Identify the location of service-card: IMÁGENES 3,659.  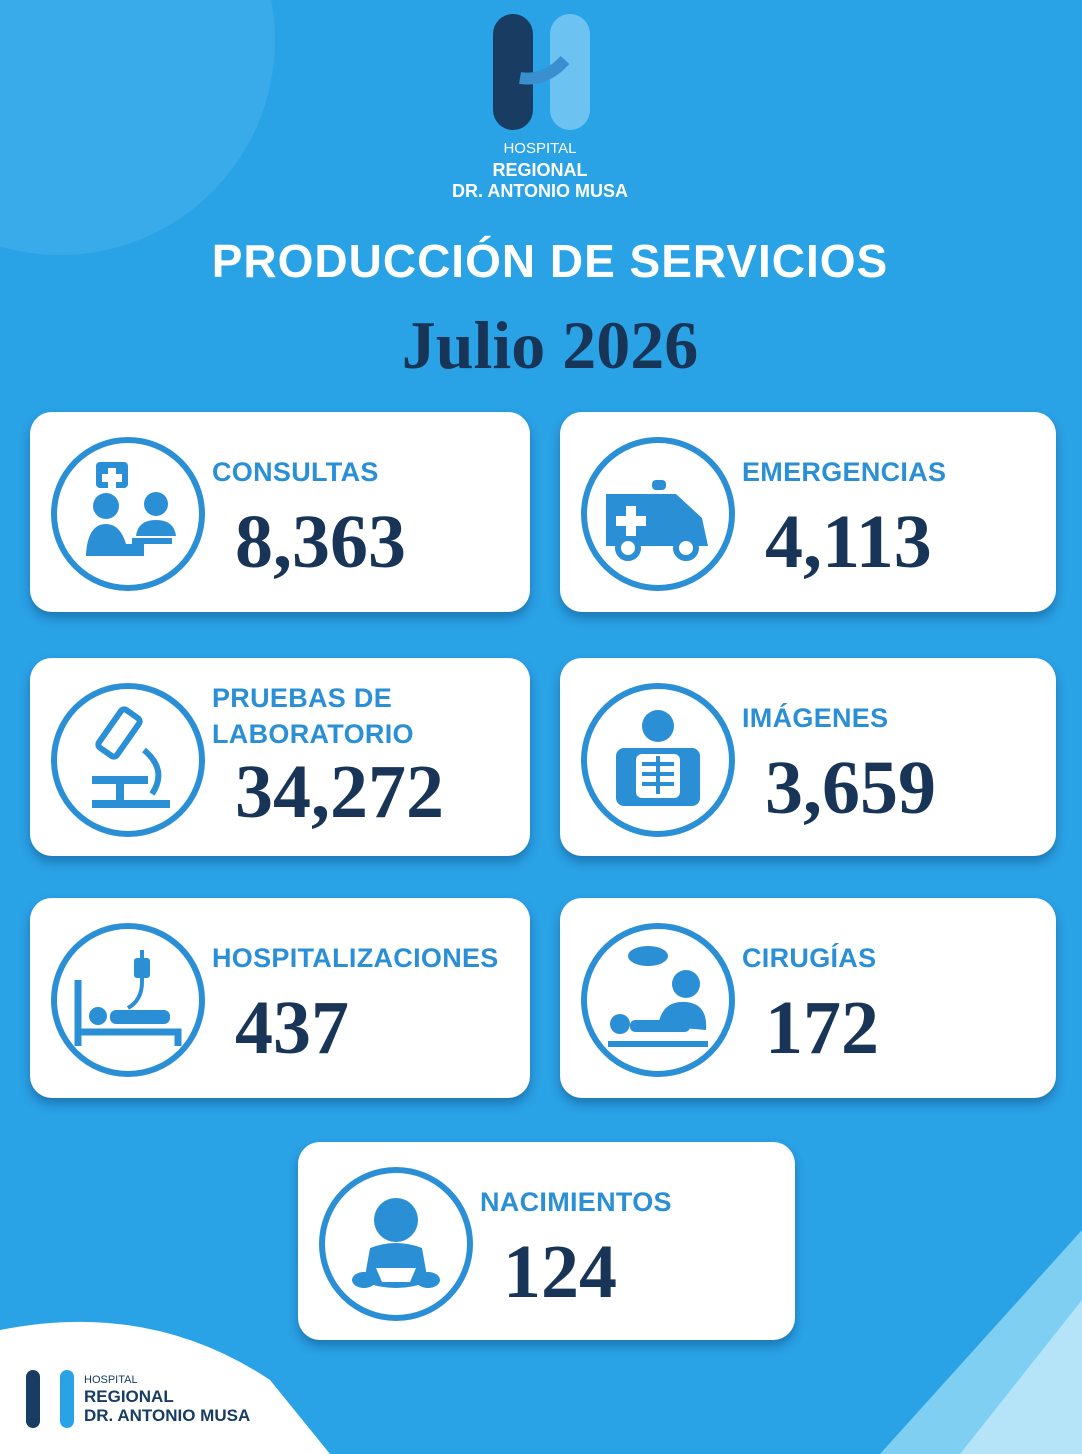
(808, 757).